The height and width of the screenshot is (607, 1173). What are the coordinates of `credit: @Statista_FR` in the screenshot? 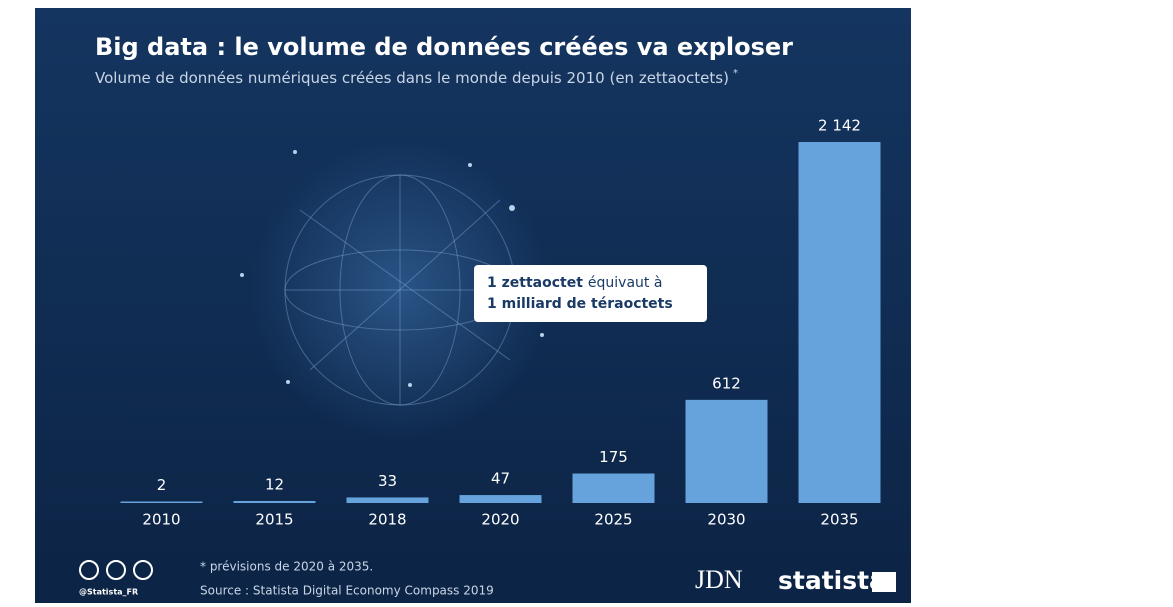 It's located at (108, 592).